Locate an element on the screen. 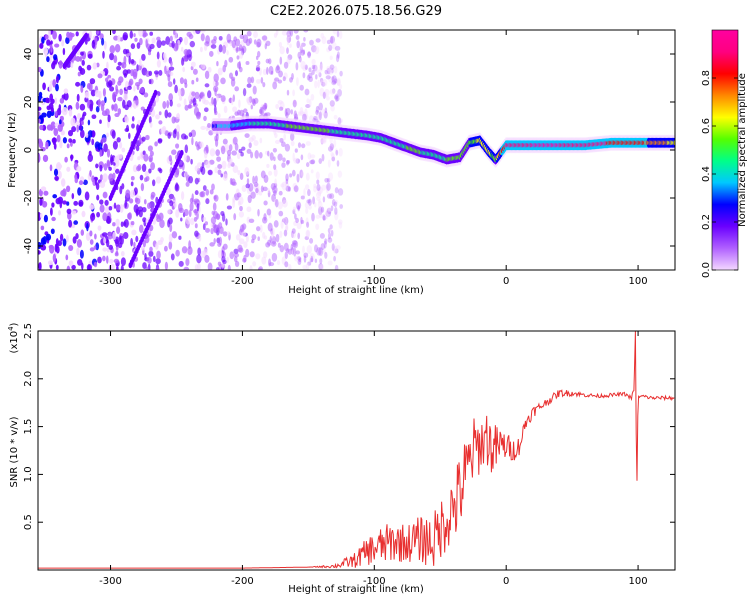  spectrogram-x-label: Height of straight line (km) is located at coordinates (356, 290).